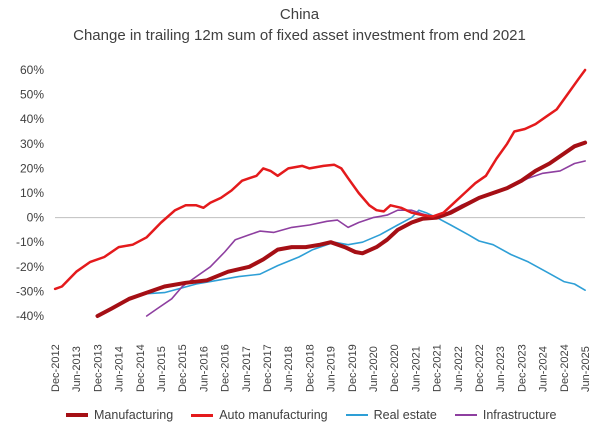 The height and width of the screenshot is (435, 599). Describe the element at coordinates (183, 368) in the screenshot. I see `x-tick-label: Dec-2015` at that location.